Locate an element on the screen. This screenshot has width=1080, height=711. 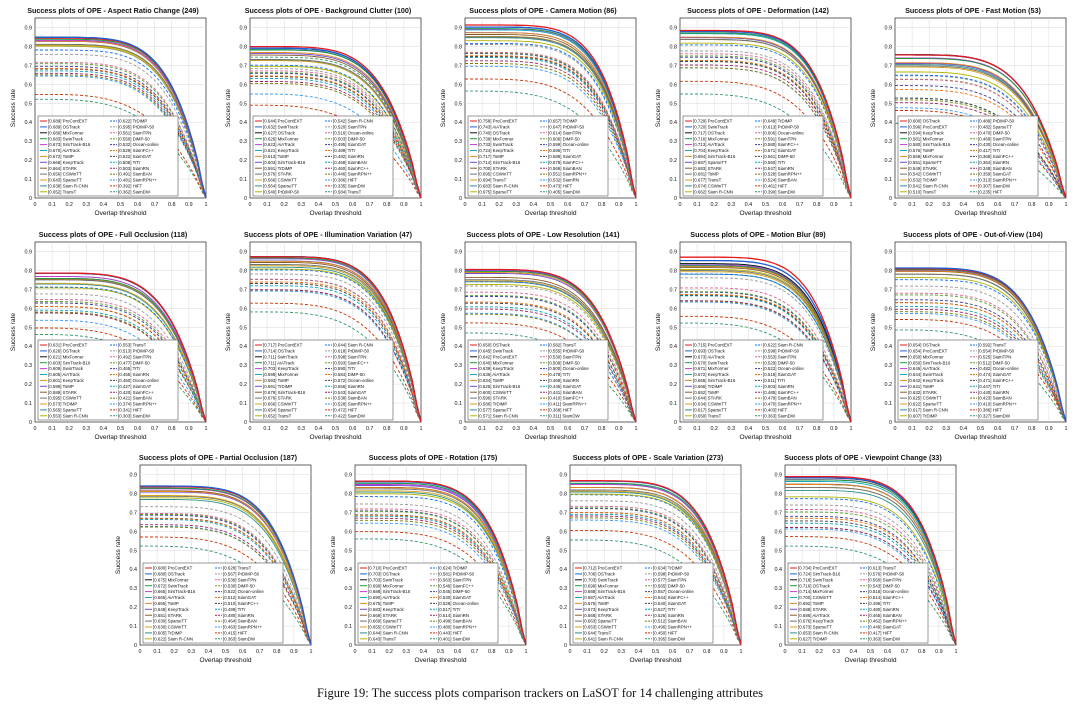
legend-entry: [0.669] SparseTT is located at coordinates (385, 621).